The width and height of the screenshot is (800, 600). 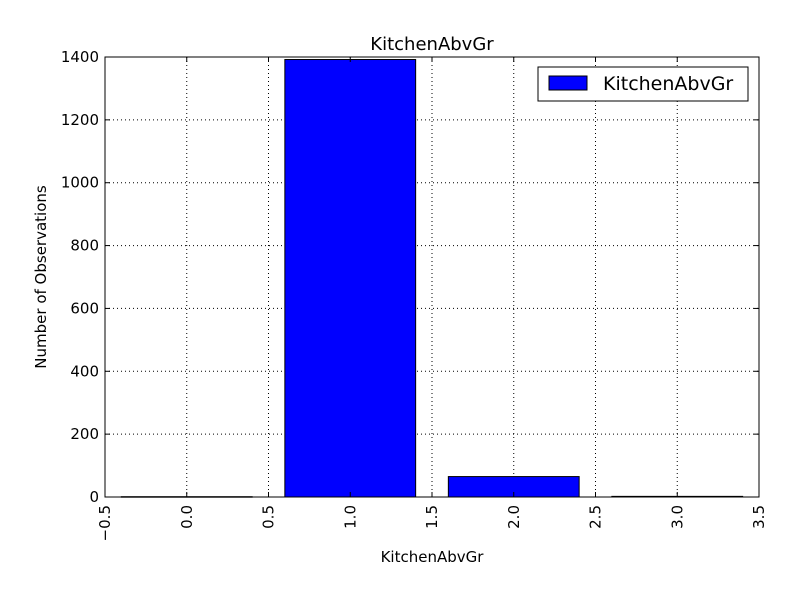 What do you see at coordinates (568, 83) in the screenshot?
I see `legend-swatch` at bounding box center [568, 83].